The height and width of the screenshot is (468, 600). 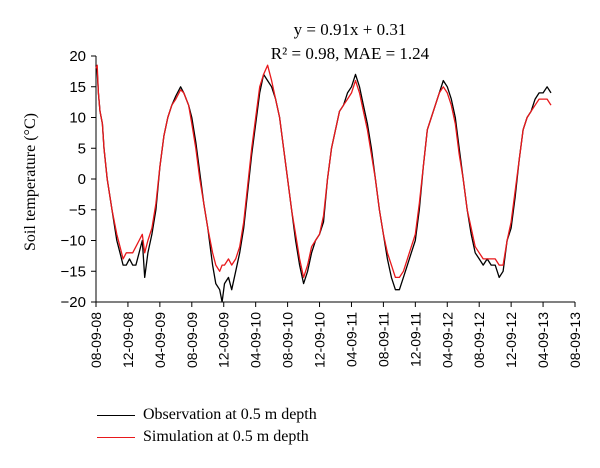 I want to click on y-tick-label: −15, so click(x=73, y=271).